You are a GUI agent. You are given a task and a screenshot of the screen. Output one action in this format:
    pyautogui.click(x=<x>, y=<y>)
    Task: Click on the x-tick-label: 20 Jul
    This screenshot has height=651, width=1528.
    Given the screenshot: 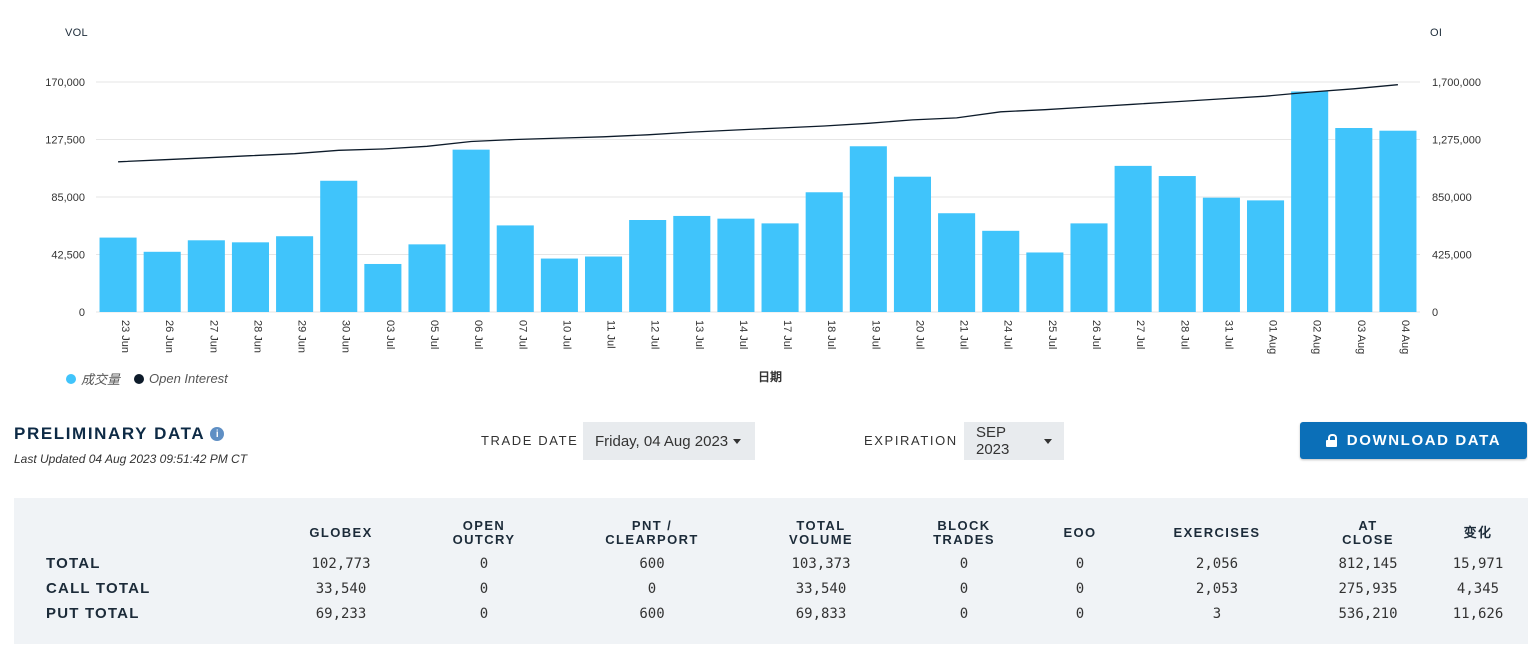 What is the action you would take?
    pyautogui.click(x=919, y=334)
    